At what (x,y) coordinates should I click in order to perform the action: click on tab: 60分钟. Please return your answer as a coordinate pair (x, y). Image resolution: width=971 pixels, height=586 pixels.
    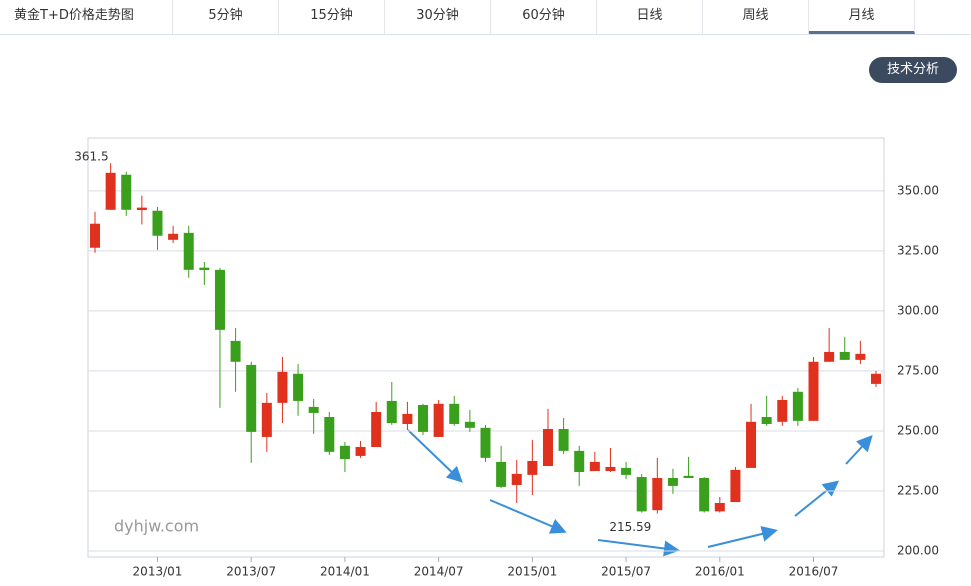
    Looking at the image, I should click on (544, 17).